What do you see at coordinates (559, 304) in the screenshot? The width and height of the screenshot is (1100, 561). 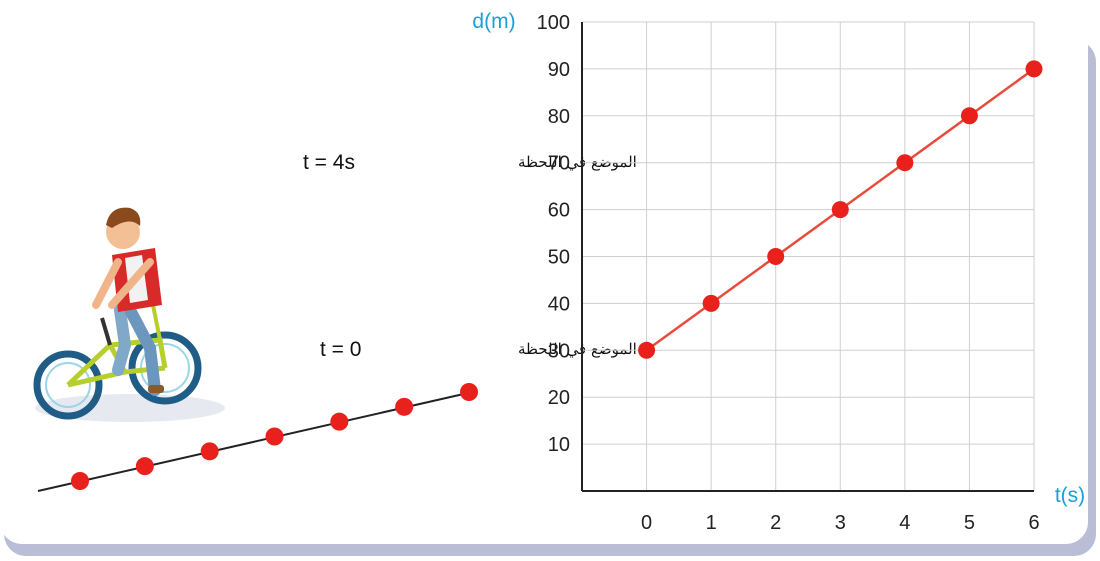 I see `y-tick-label: 40` at bounding box center [559, 304].